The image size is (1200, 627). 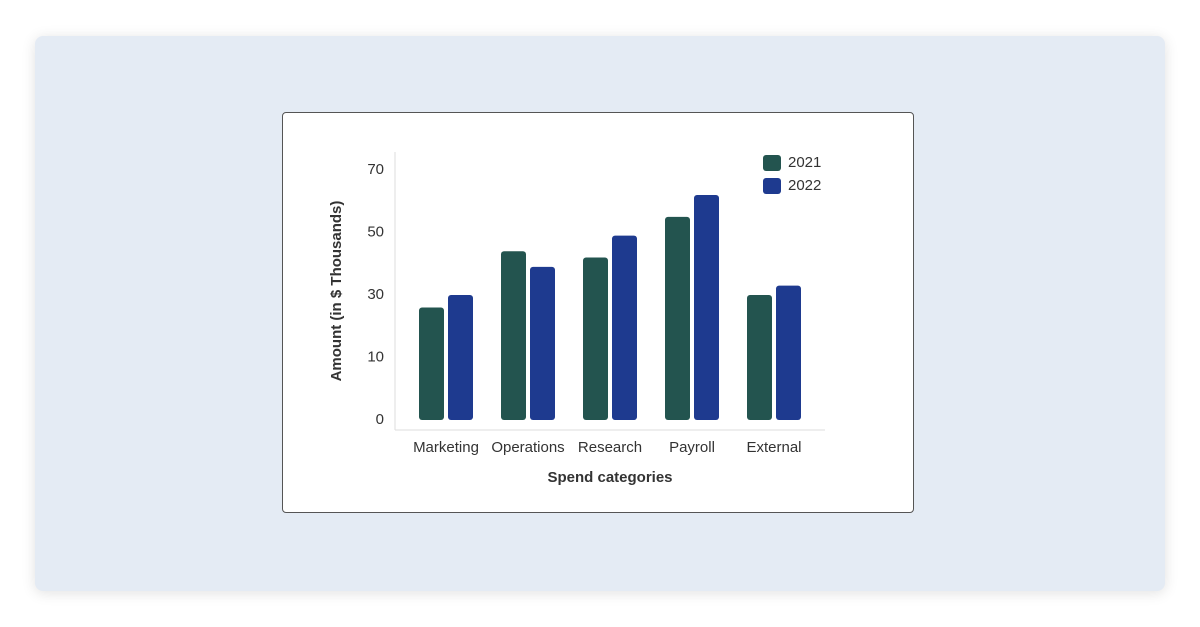 What do you see at coordinates (446, 447) in the screenshot?
I see `x-tick-label: Marketing` at bounding box center [446, 447].